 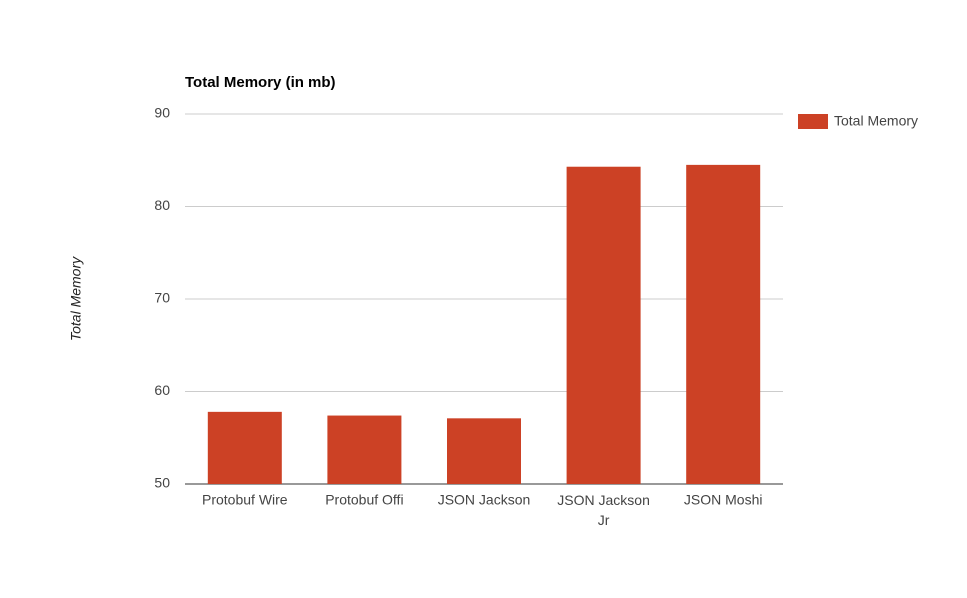 I want to click on x-tick-label: JSON Jackson, so click(x=484, y=500).